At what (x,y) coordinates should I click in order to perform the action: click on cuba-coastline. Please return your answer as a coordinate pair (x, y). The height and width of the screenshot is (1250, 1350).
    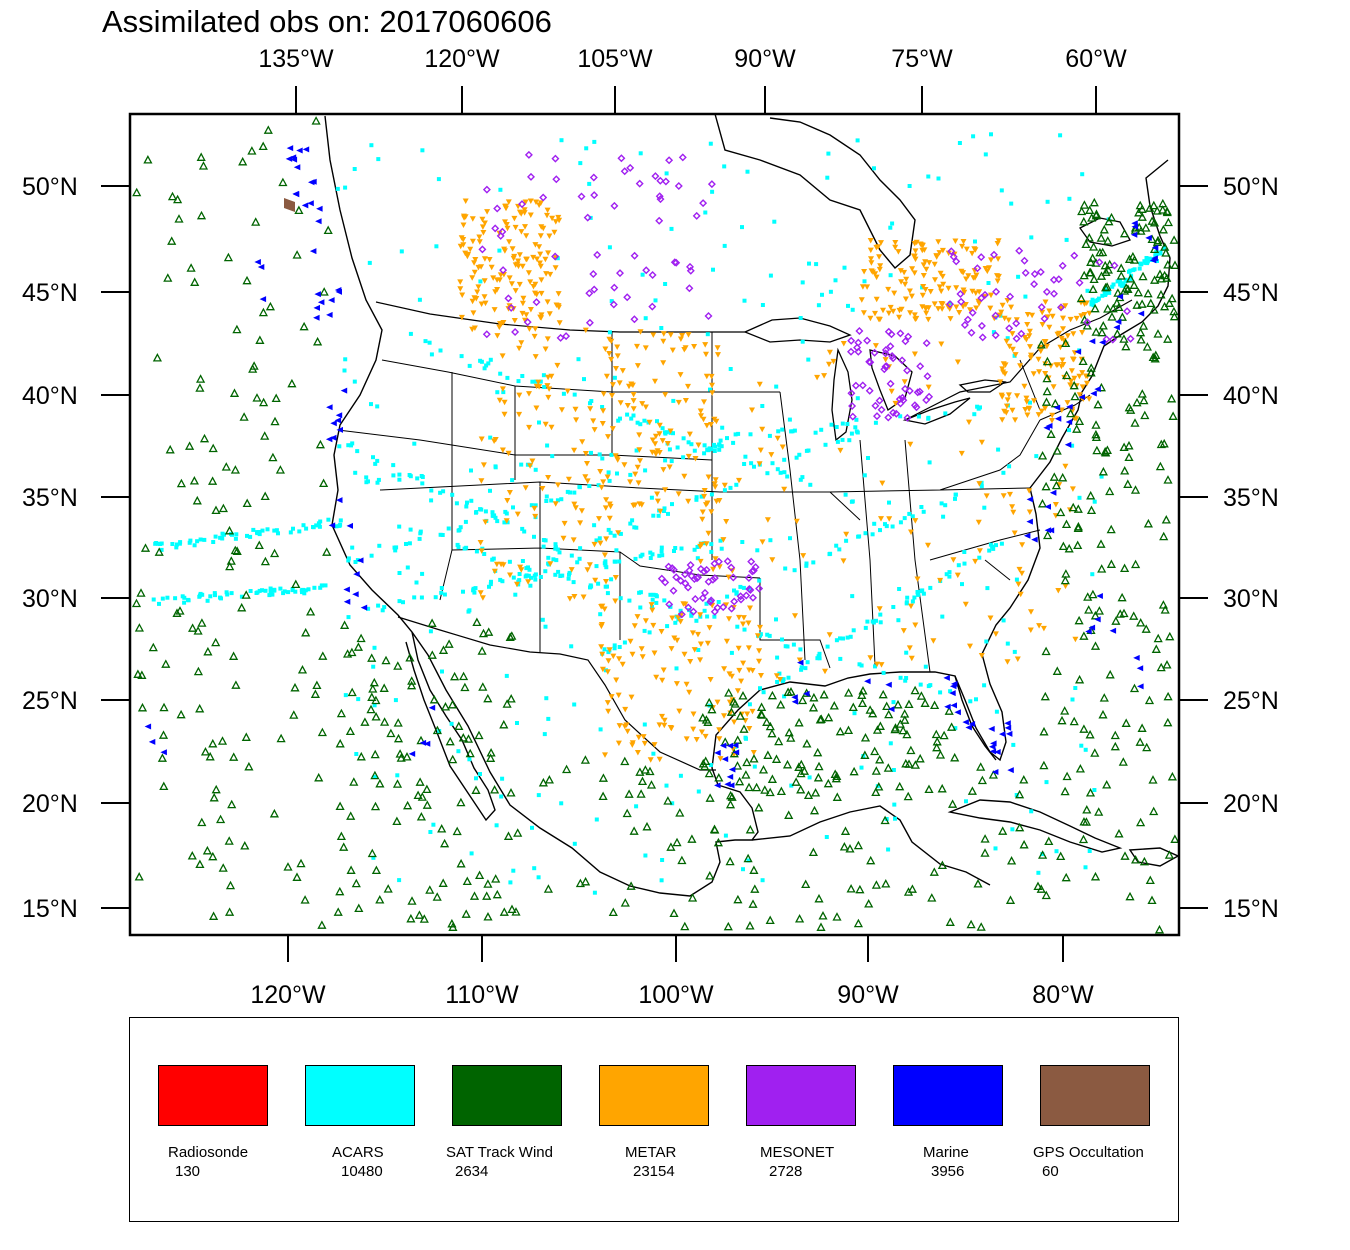
    Looking at the image, I should click on (1035, 826).